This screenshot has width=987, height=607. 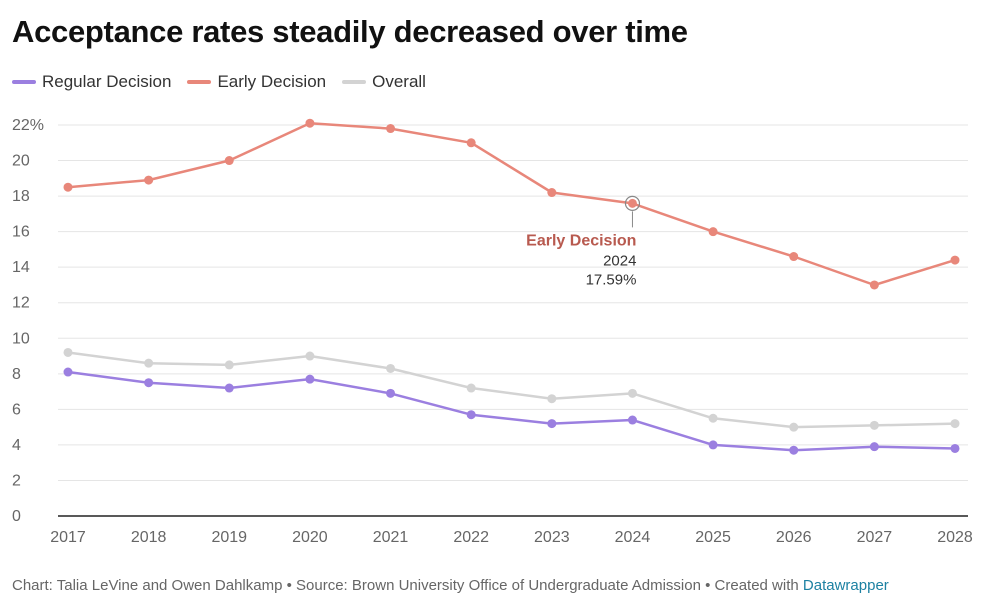 I want to click on y-tick-label: 20, so click(x=21, y=161).